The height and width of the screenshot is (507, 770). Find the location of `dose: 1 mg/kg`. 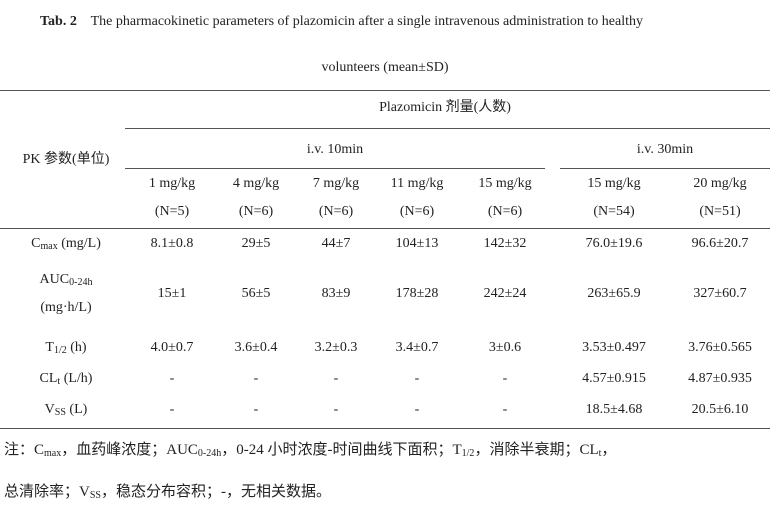

dose: 1 mg/kg is located at coordinates (172, 183).